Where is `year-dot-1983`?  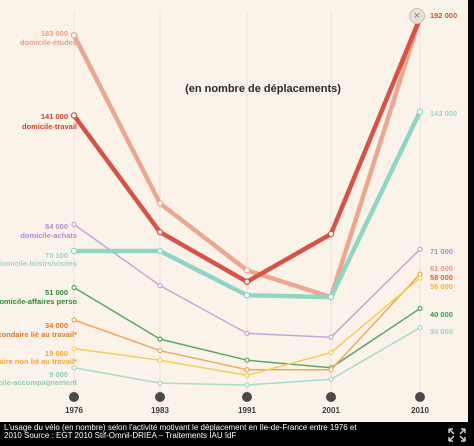
year-dot-1983 is located at coordinates (160, 397).